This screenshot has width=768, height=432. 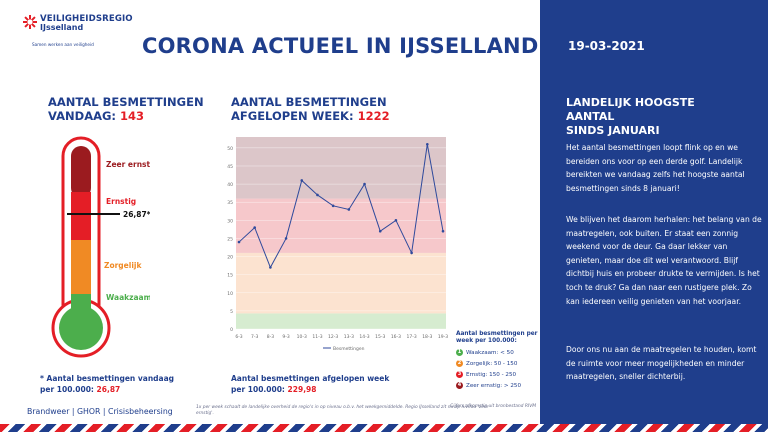 I want to click on x-tick-label: 12-3, so click(x=333, y=337).